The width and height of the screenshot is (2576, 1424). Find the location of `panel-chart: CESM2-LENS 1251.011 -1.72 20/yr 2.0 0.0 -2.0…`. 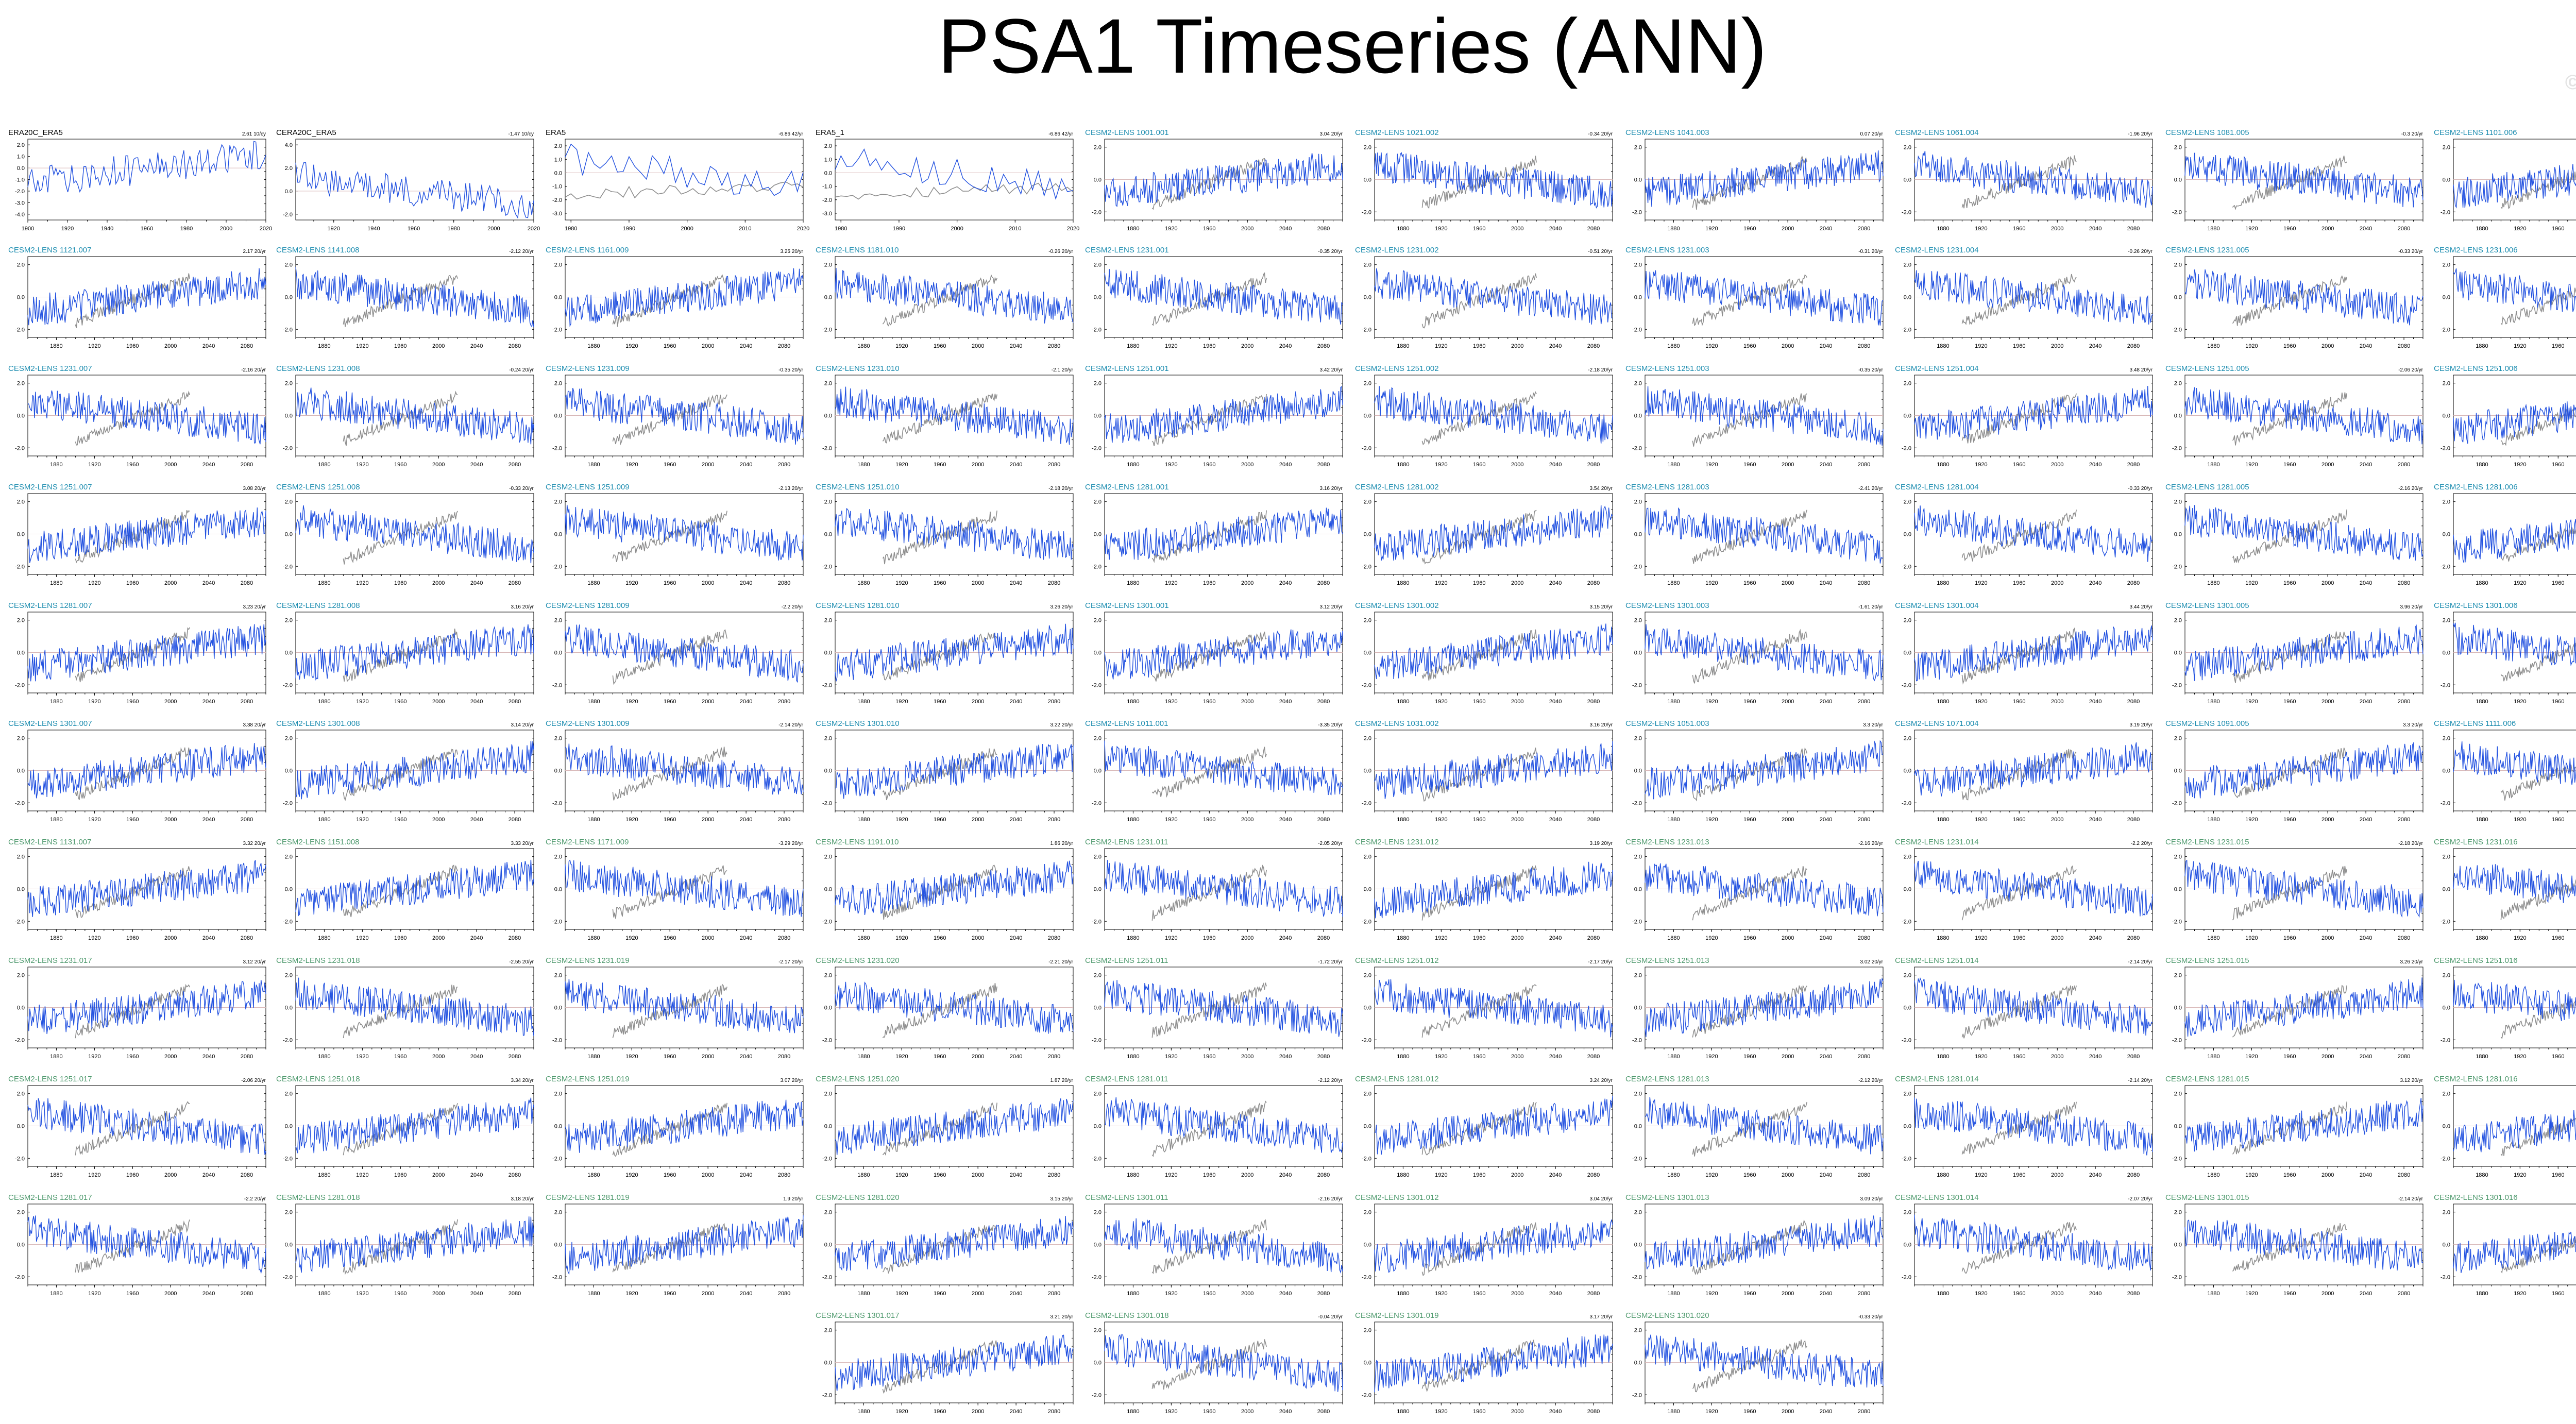

panel-chart: CESM2-LENS 1251.011 -1.72 20/yr 2.0 0.0 -2.0… is located at coordinates (1214, 1008).